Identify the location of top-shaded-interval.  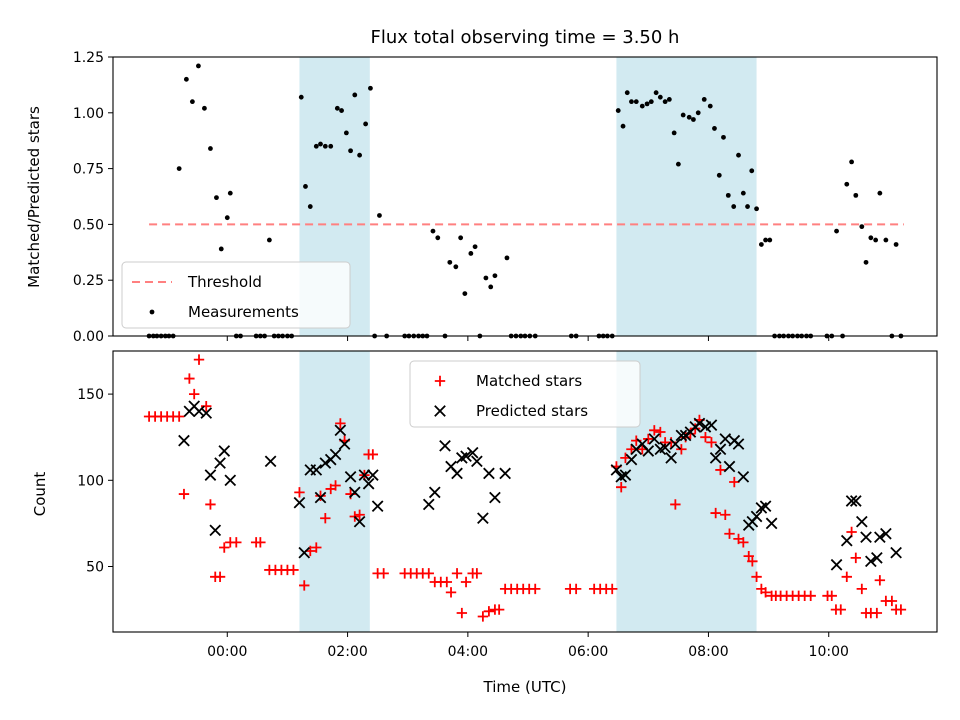
(686, 196).